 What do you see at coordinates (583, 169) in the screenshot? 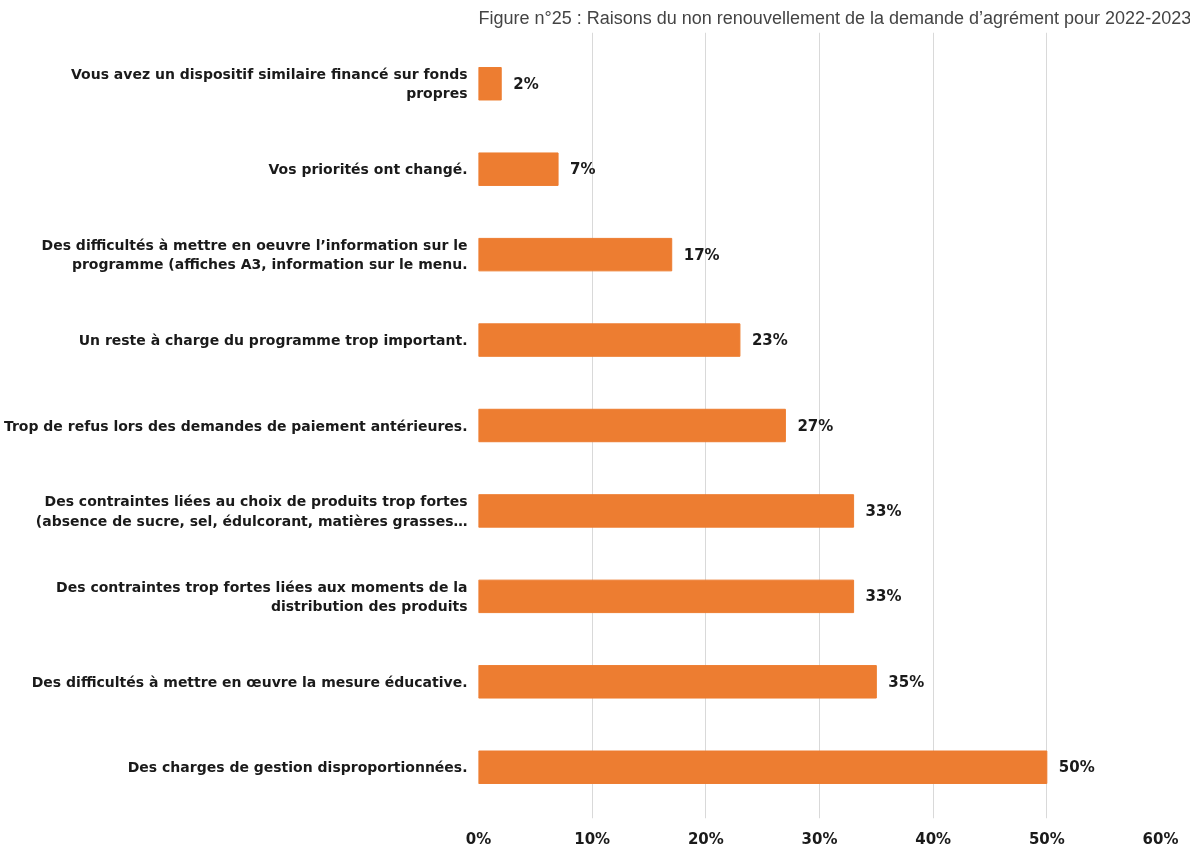
I see `data-label: 7%` at bounding box center [583, 169].